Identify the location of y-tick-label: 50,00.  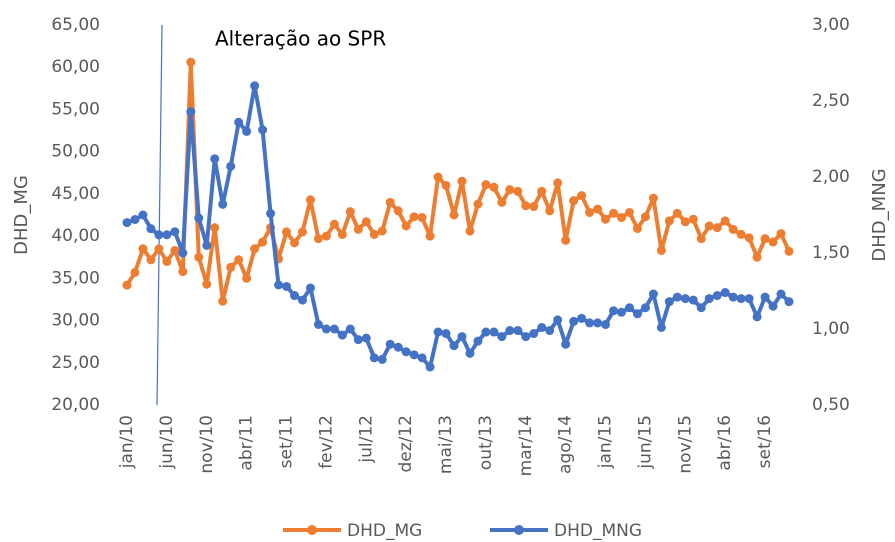
(75, 152).